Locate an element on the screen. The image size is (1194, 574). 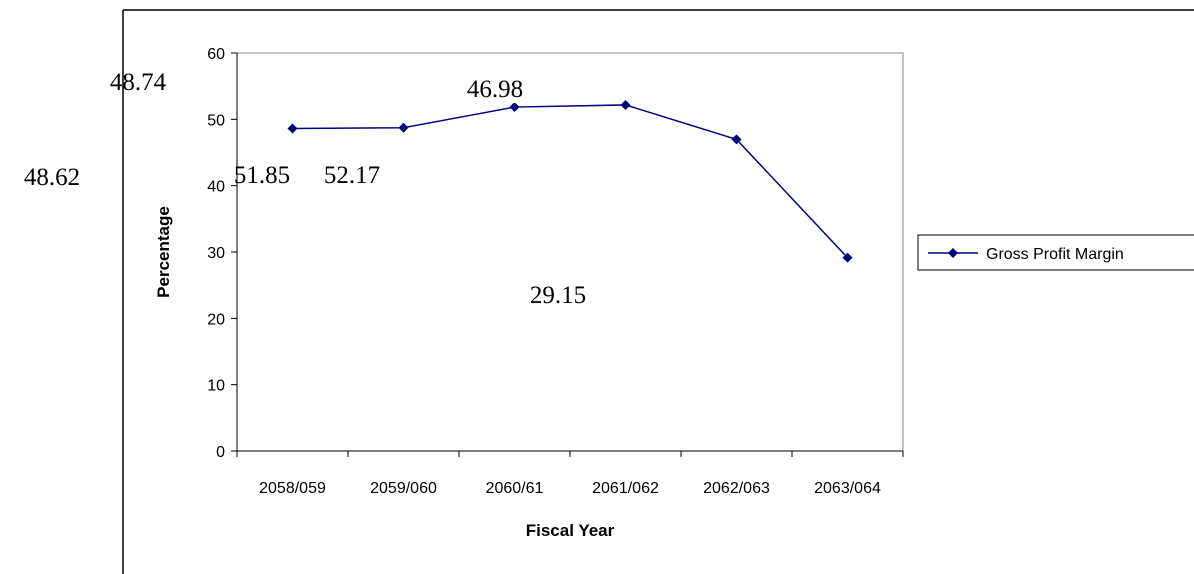
y-tick-label: 50 is located at coordinates (216, 120).